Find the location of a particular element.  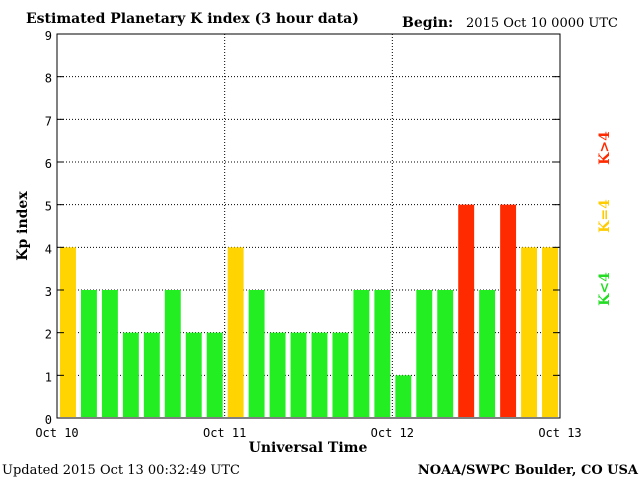

y-tick-label: 0 is located at coordinates (48, 420).